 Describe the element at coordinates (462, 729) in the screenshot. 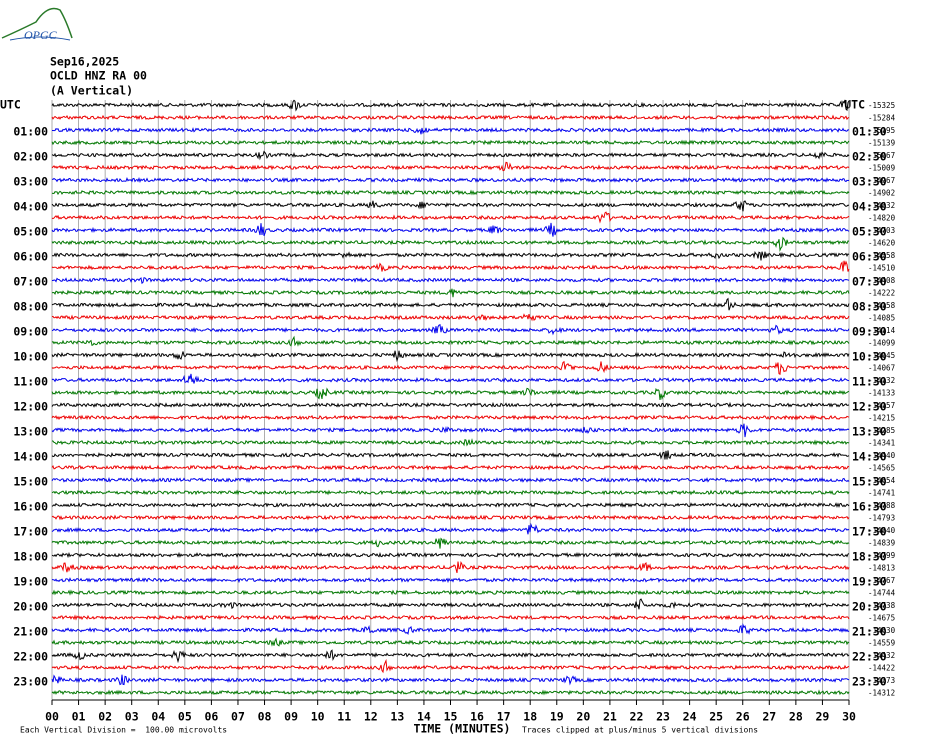

I see `x-axis-title: TIME (MINUTES)` at that location.